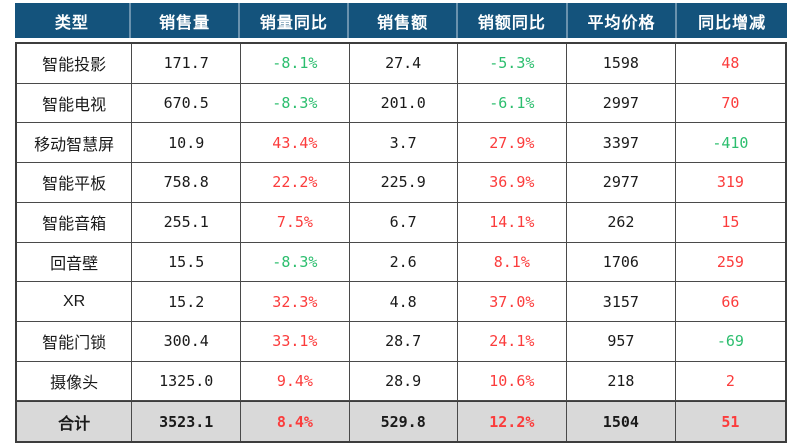 The image size is (800, 445). I want to click on sales-volume-cell: 10.9, so click(187, 143).